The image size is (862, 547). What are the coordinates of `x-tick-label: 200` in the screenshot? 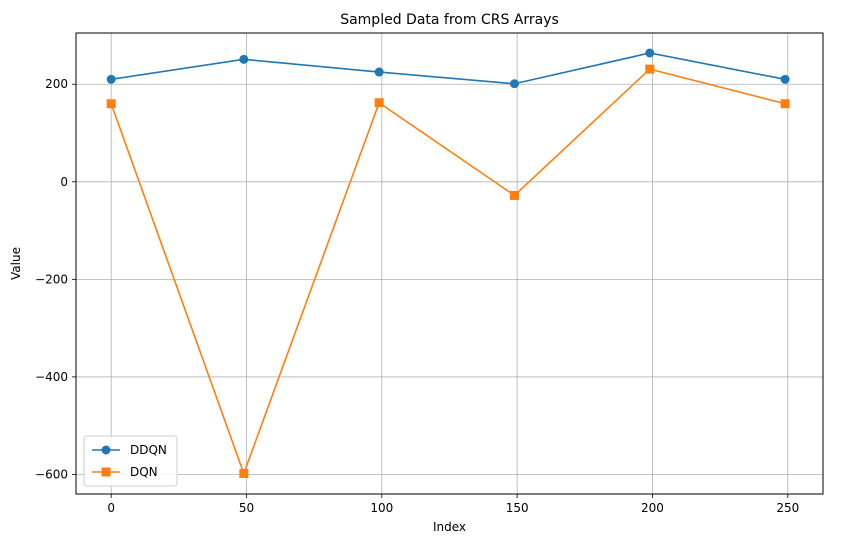 It's located at (652, 508).